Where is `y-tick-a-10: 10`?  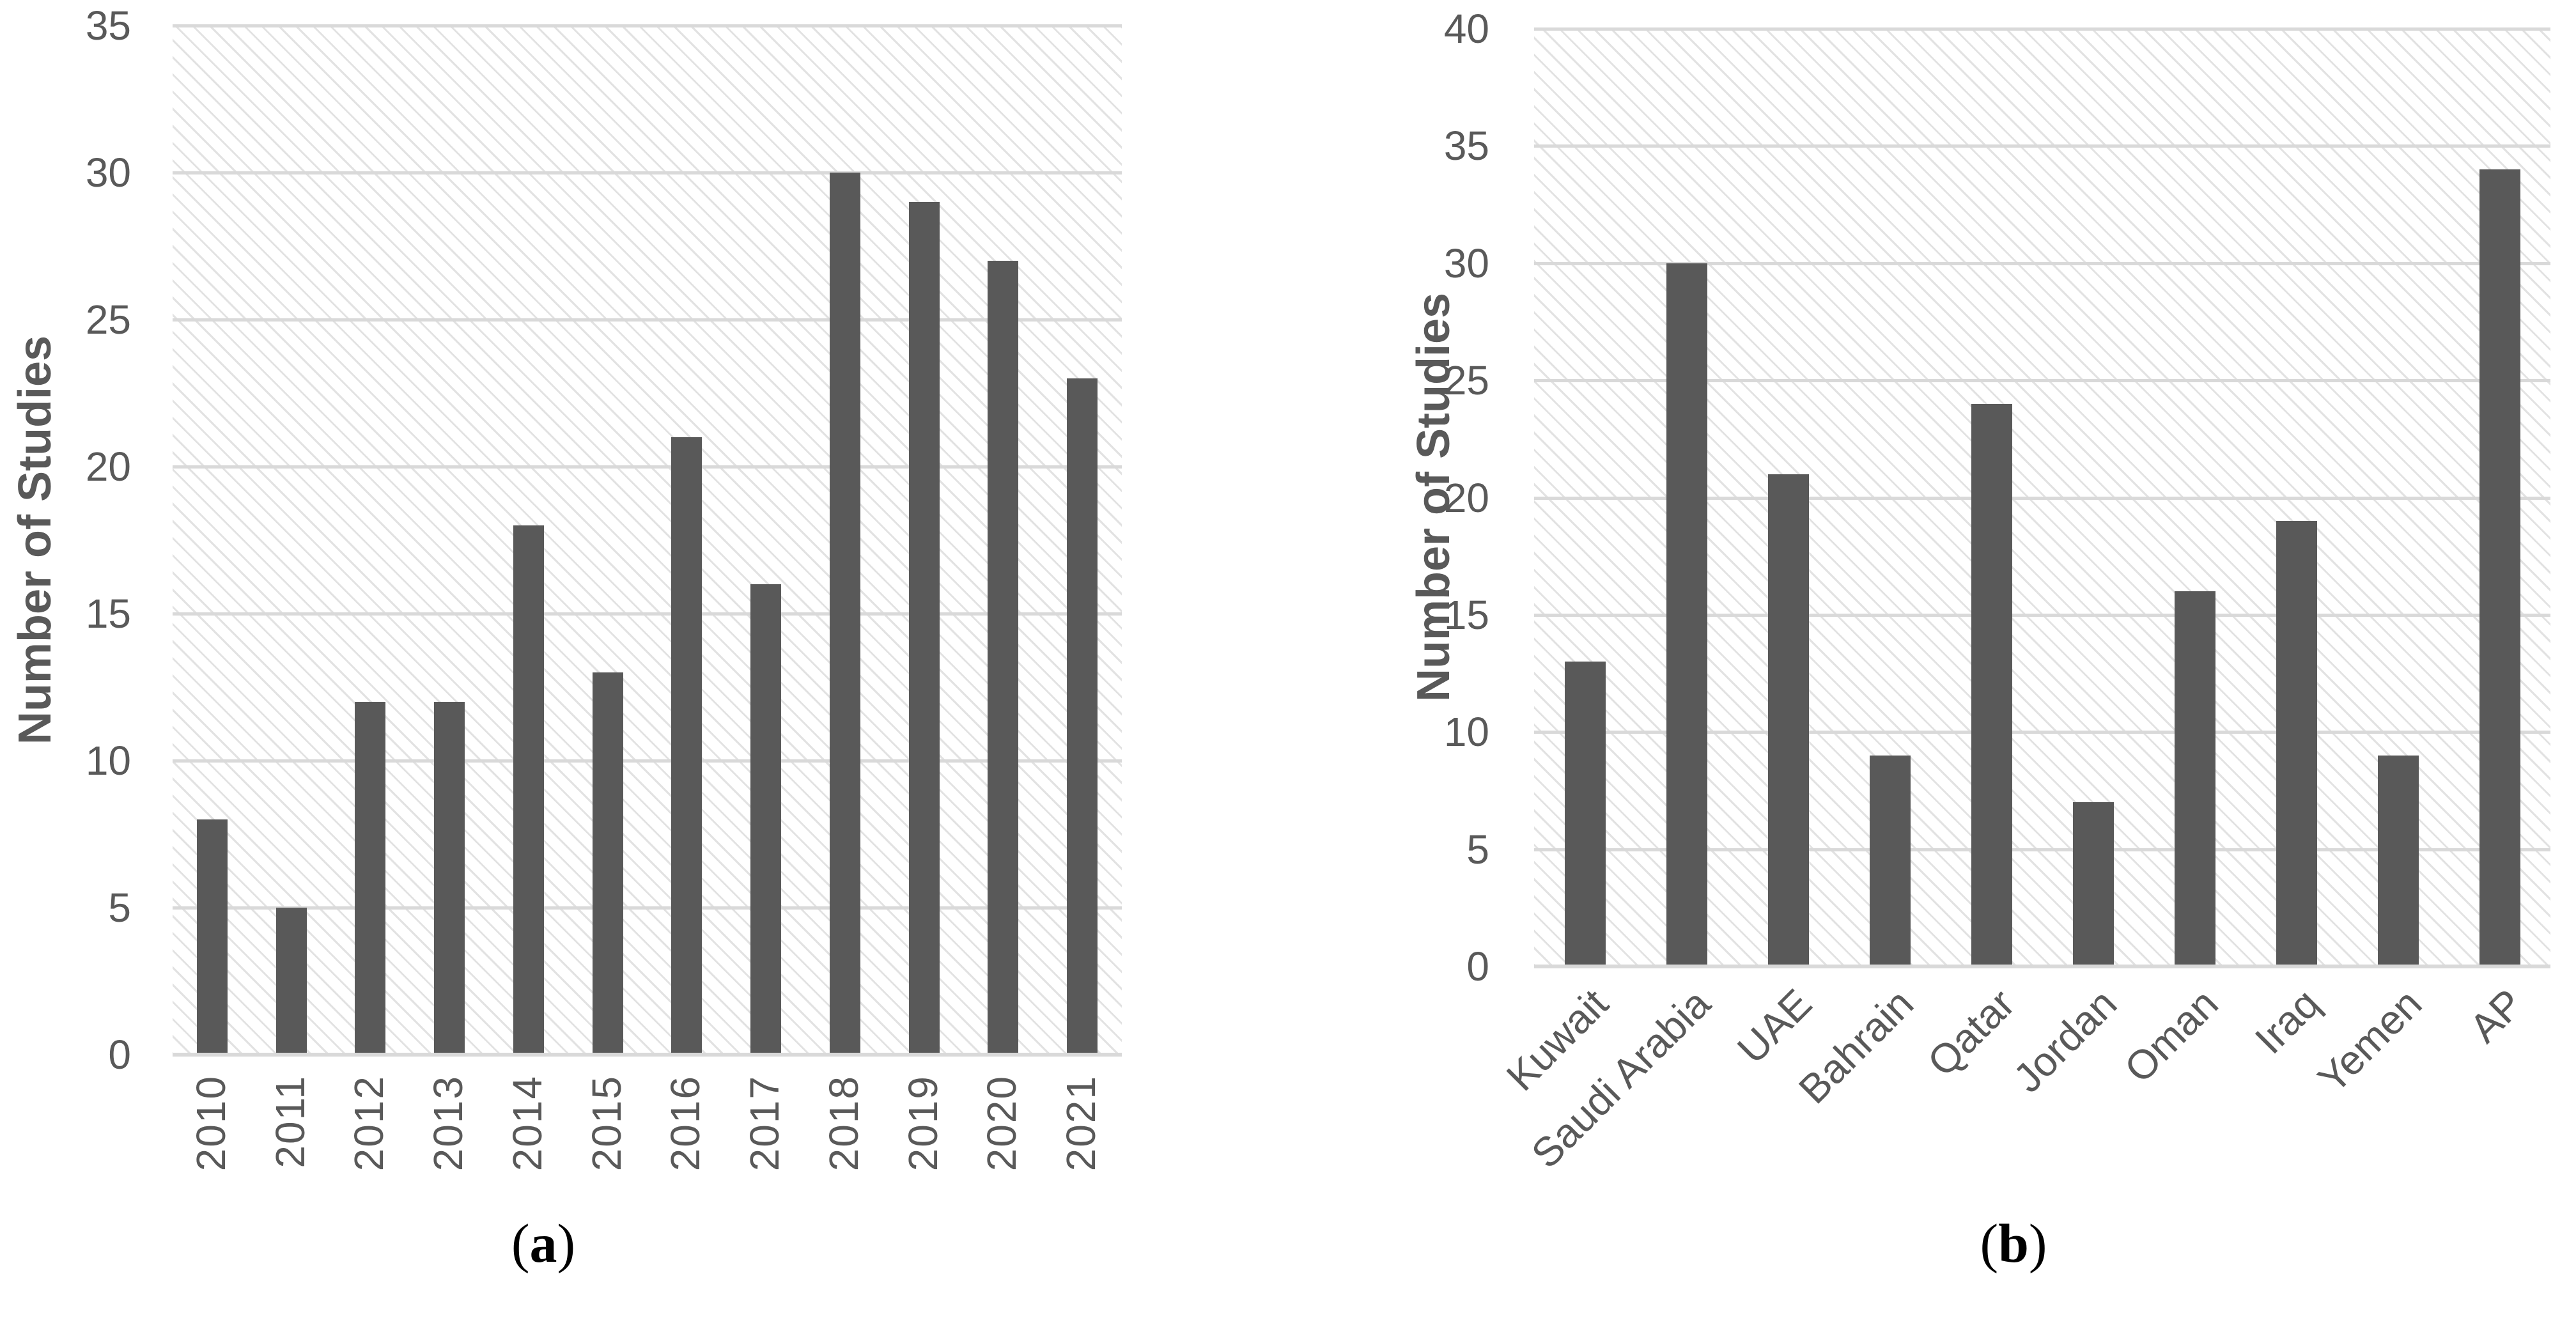
y-tick-a-10: 10 is located at coordinates (108, 761).